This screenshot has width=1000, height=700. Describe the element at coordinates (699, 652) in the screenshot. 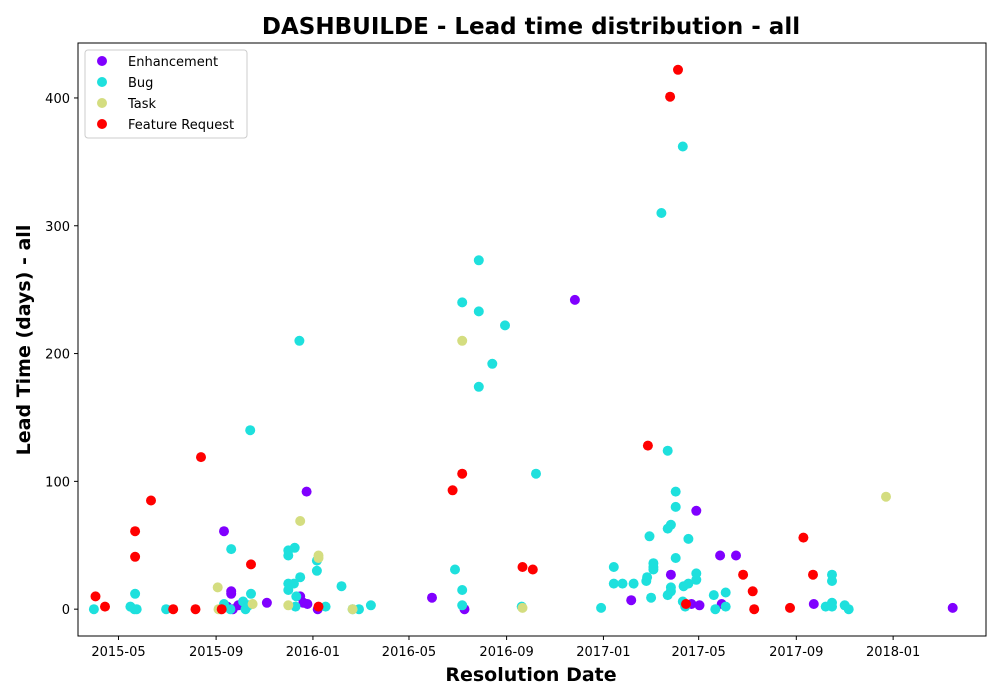

I see `x-tick-label: 2017-05` at that location.